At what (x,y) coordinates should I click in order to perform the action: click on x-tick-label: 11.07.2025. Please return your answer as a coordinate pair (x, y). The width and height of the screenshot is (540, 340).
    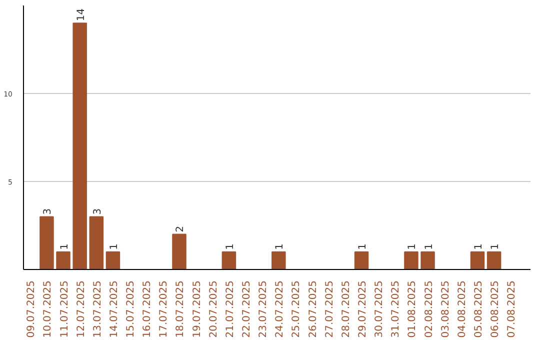
    Looking at the image, I should click on (64, 309).